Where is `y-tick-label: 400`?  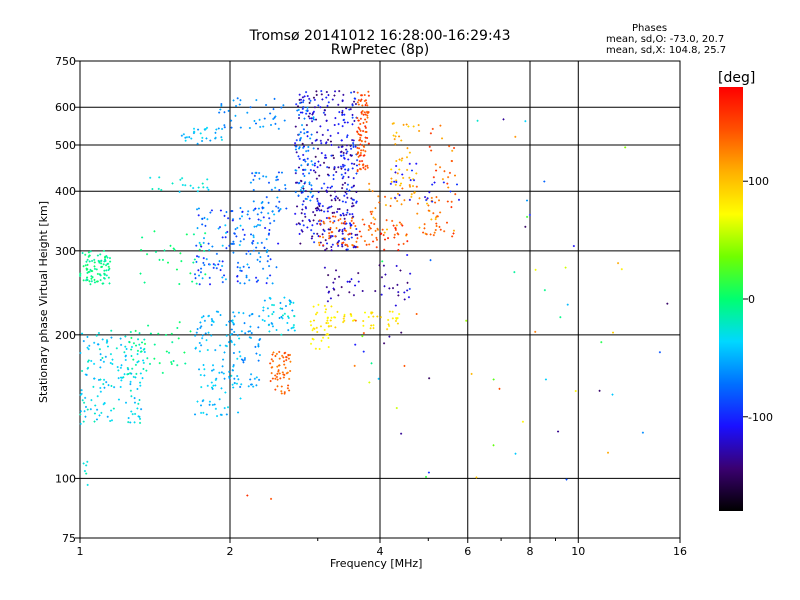 y-tick-label: 400 is located at coordinates (65, 191).